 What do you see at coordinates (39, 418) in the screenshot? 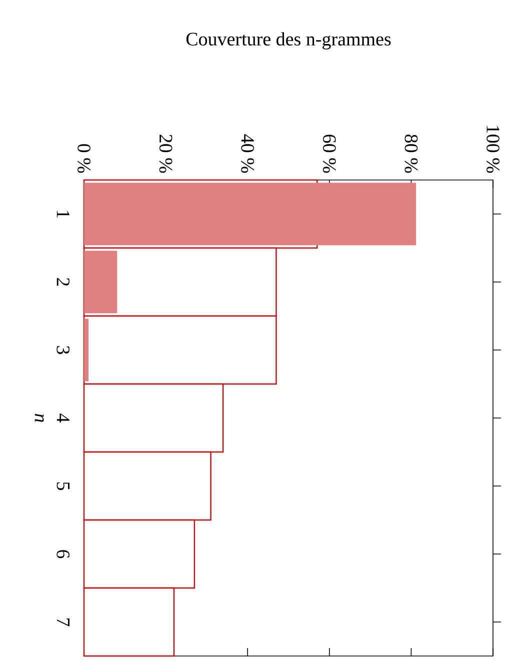
I see `y-axis-title: n` at bounding box center [39, 418].